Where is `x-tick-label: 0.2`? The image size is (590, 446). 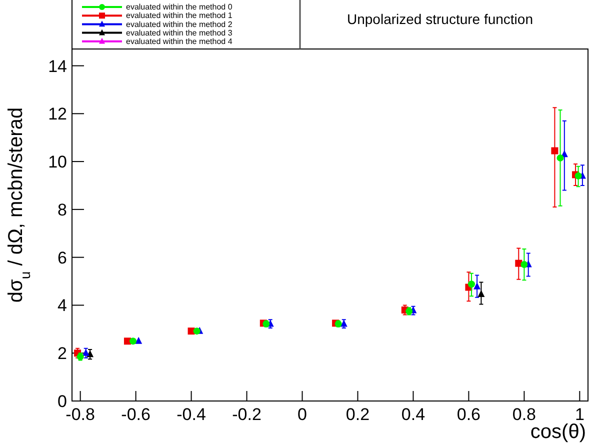
x-tick-label: 0.2 is located at coordinates (358, 414).